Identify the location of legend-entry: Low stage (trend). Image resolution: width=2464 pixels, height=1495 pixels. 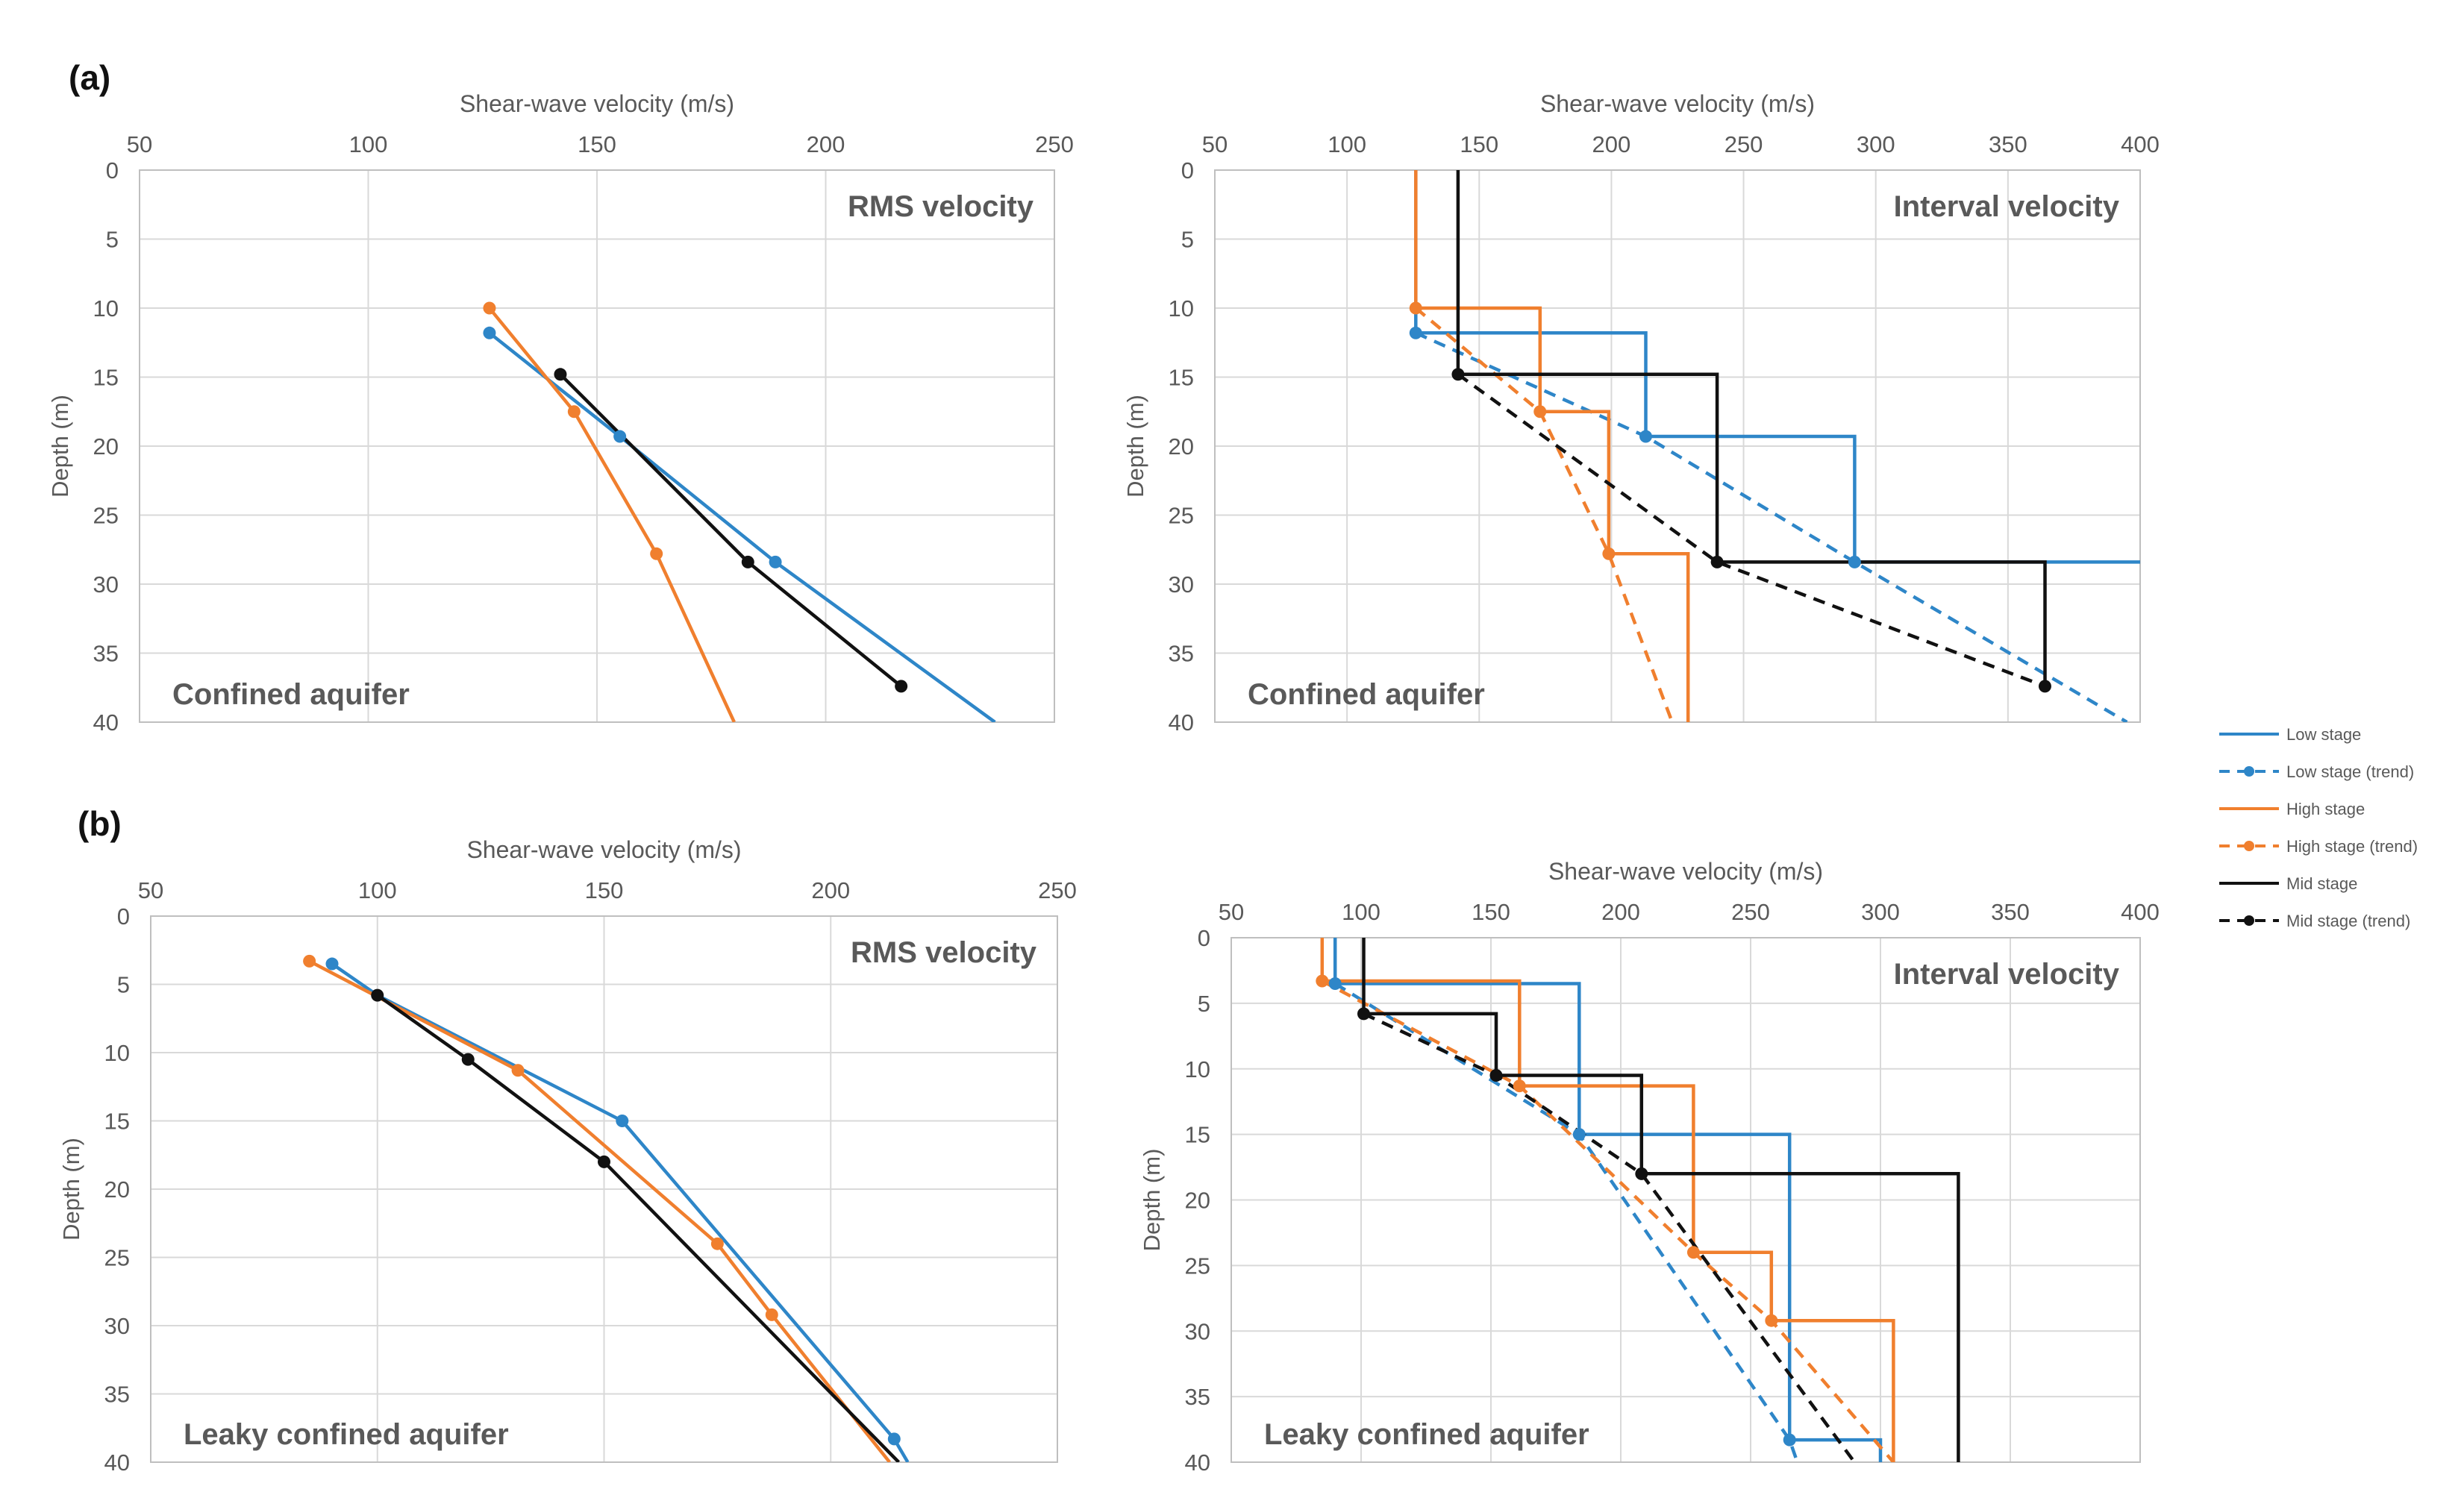
(2316, 772).